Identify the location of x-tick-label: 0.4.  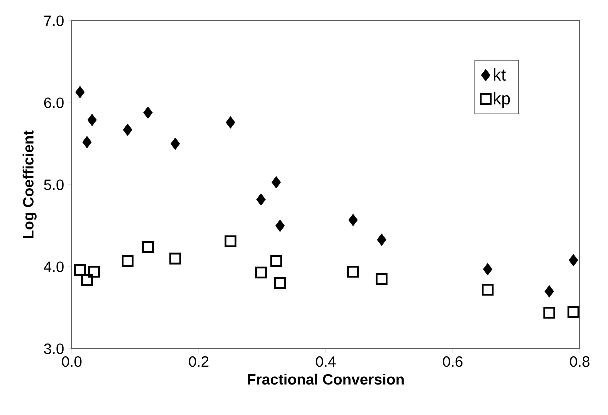
(326, 362).